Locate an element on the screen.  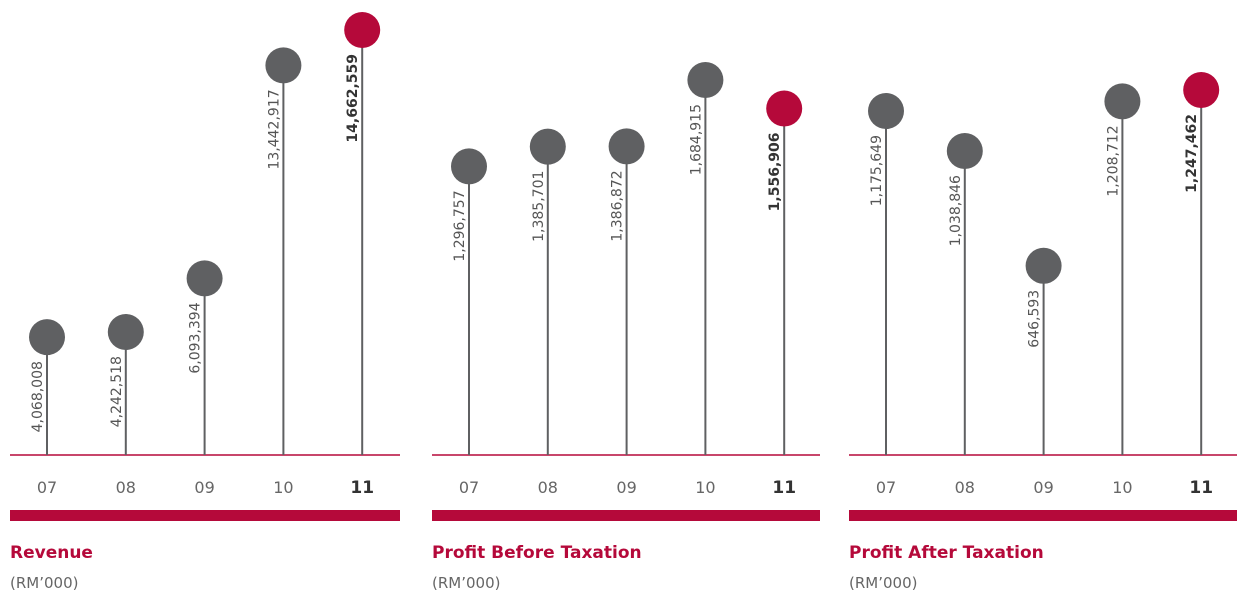
panel-title: Profit After Taxation is located at coordinates (946, 553).